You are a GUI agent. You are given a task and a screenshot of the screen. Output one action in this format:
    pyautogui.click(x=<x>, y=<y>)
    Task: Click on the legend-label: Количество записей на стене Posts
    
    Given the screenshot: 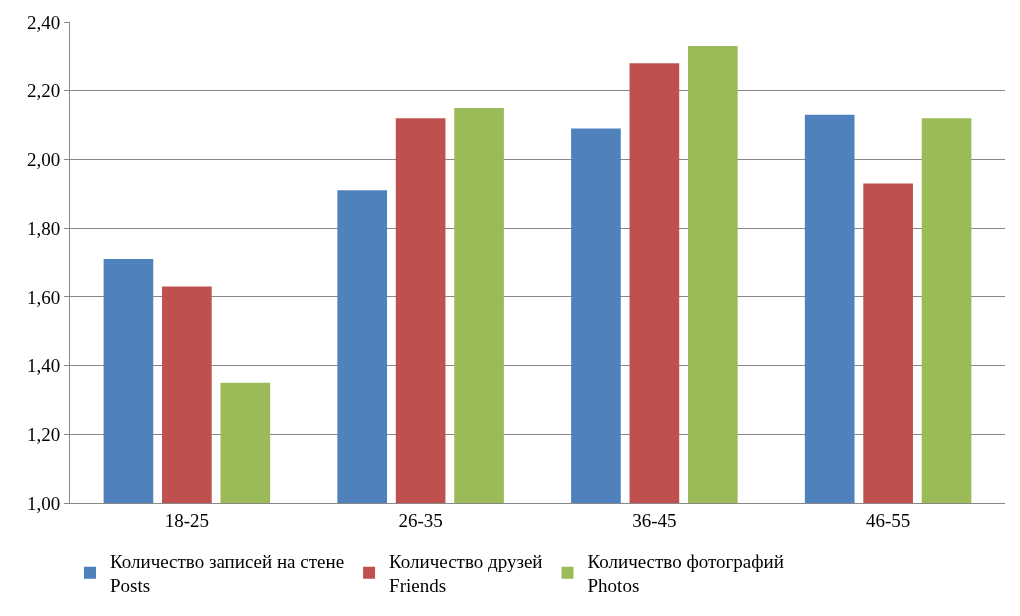 What is the action you would take?
    pyautogui.click(x=227, y=573)
    